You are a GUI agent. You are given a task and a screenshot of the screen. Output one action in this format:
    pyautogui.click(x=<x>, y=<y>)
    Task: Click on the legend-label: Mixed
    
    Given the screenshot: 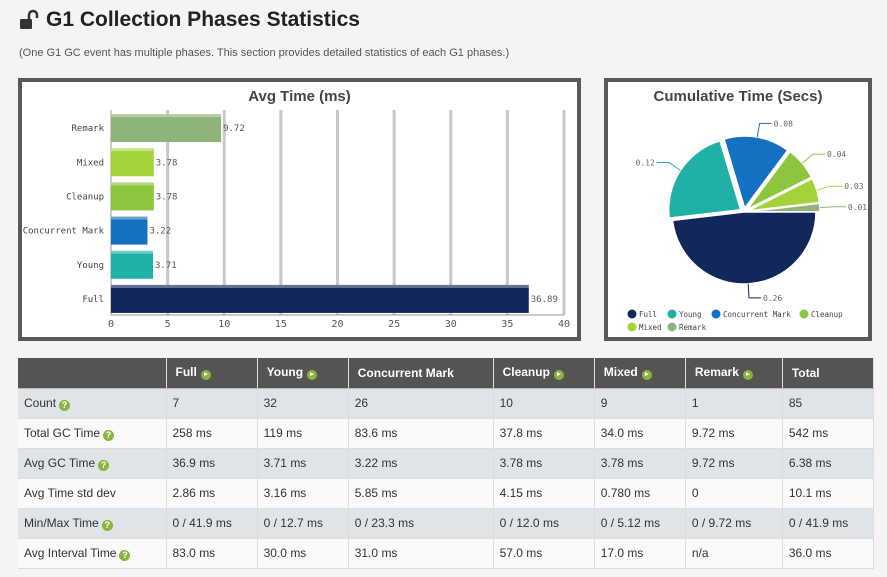 What is the action you would take?
    pyautogui.click(x=650, y=327)
    